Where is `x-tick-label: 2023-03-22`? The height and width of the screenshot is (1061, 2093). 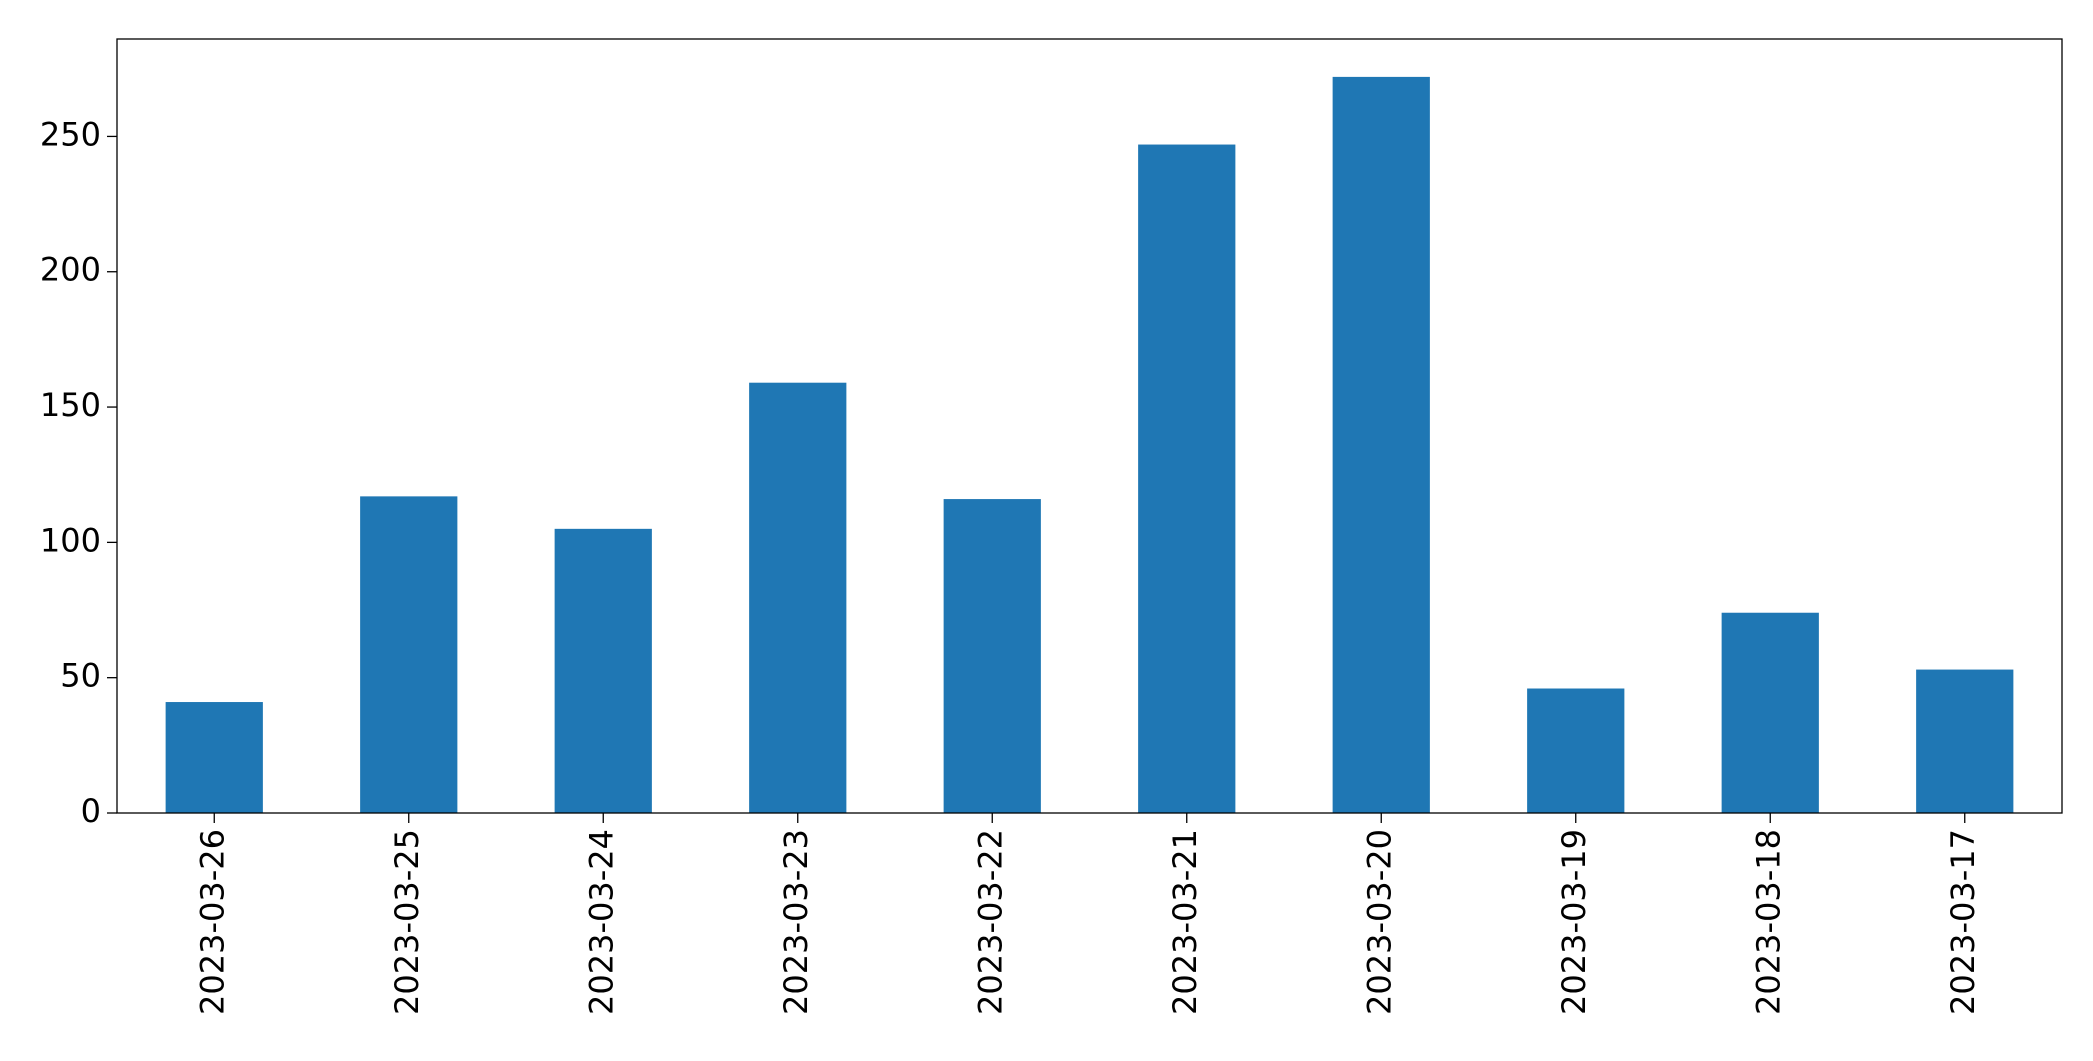 x-tick-label: 2023-03-22 is located at coordinates (990, 922).